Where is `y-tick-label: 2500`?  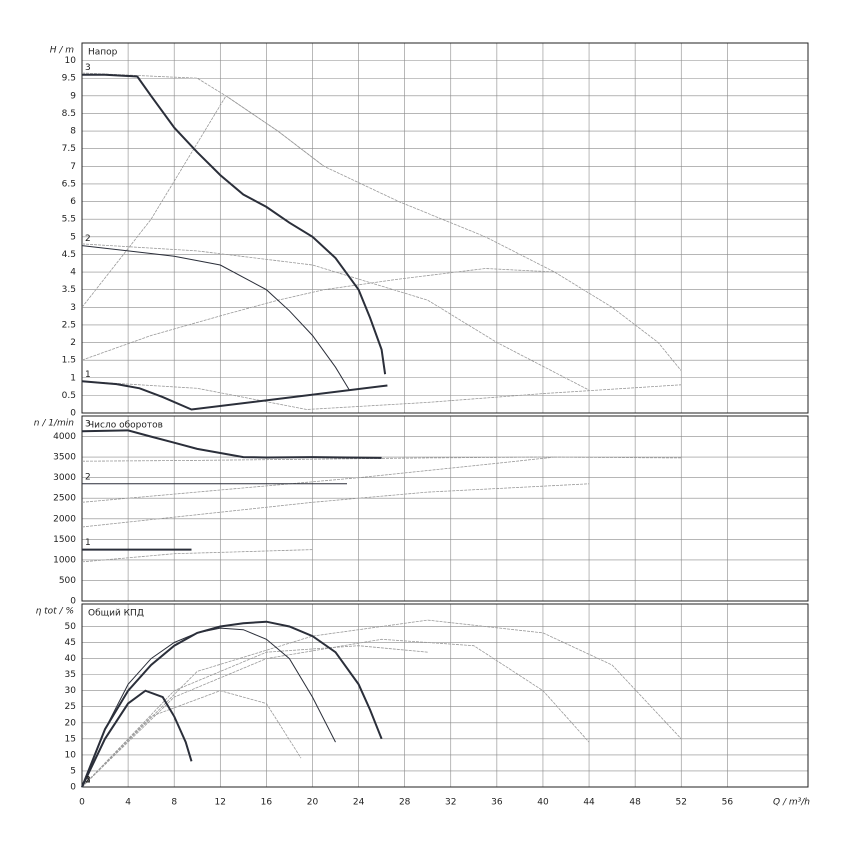
y-tick-label: 2500 is located at coordinates (64, 499).